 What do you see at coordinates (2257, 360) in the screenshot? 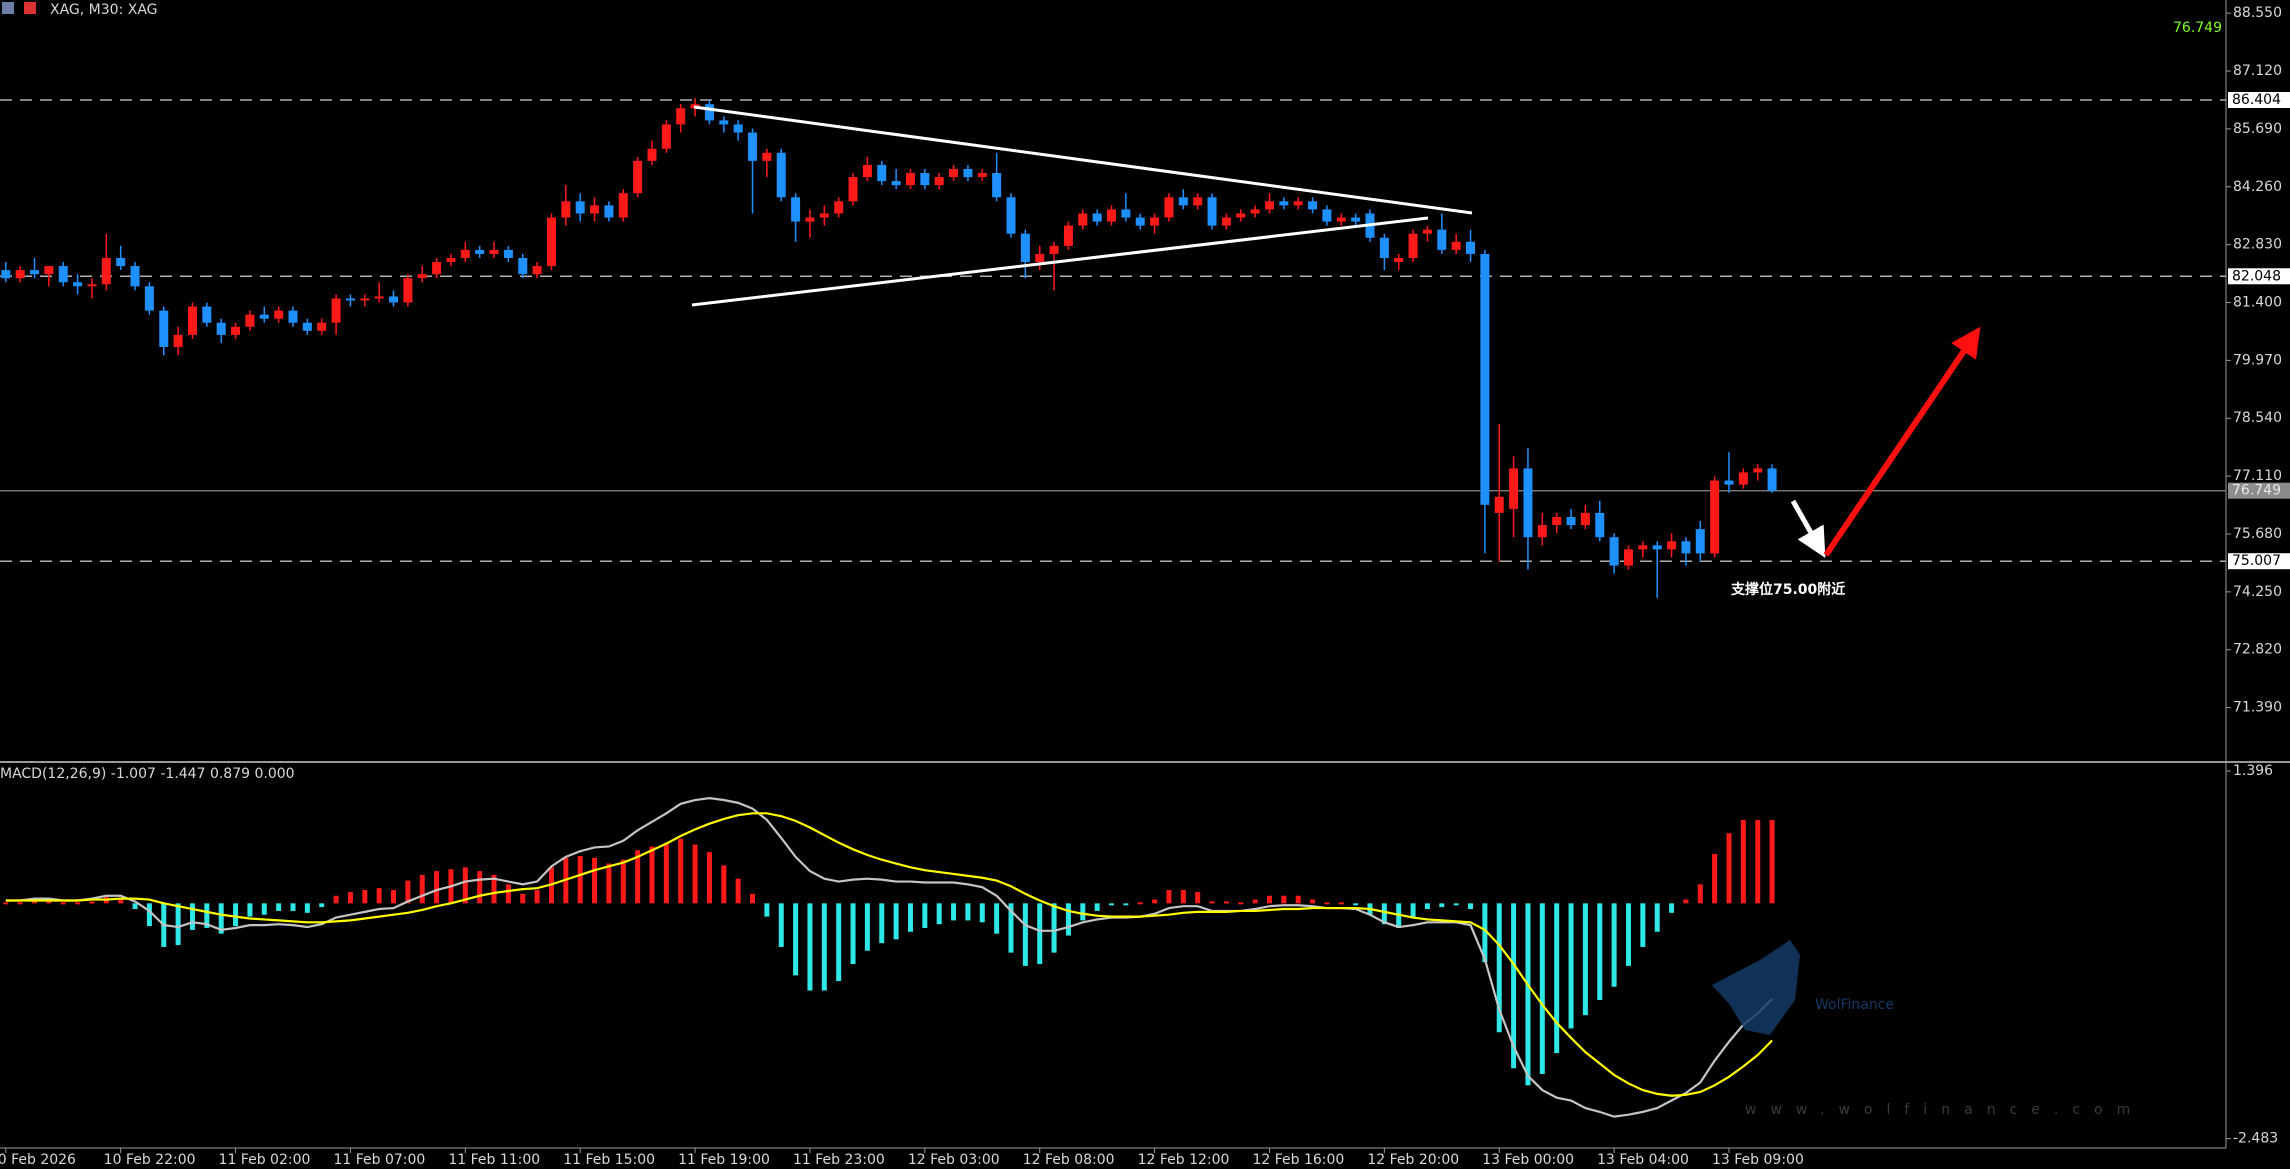
I see `y-tick-label: 79.970` at bounding box center [2257, 360].